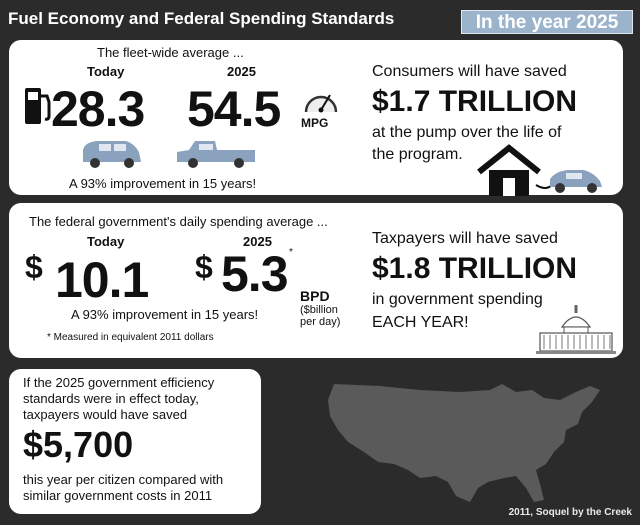  What do you see at coordinates (106, 241) in the screenshot?
I see `spending-today-label: Today` at bounding box center [106, 241].